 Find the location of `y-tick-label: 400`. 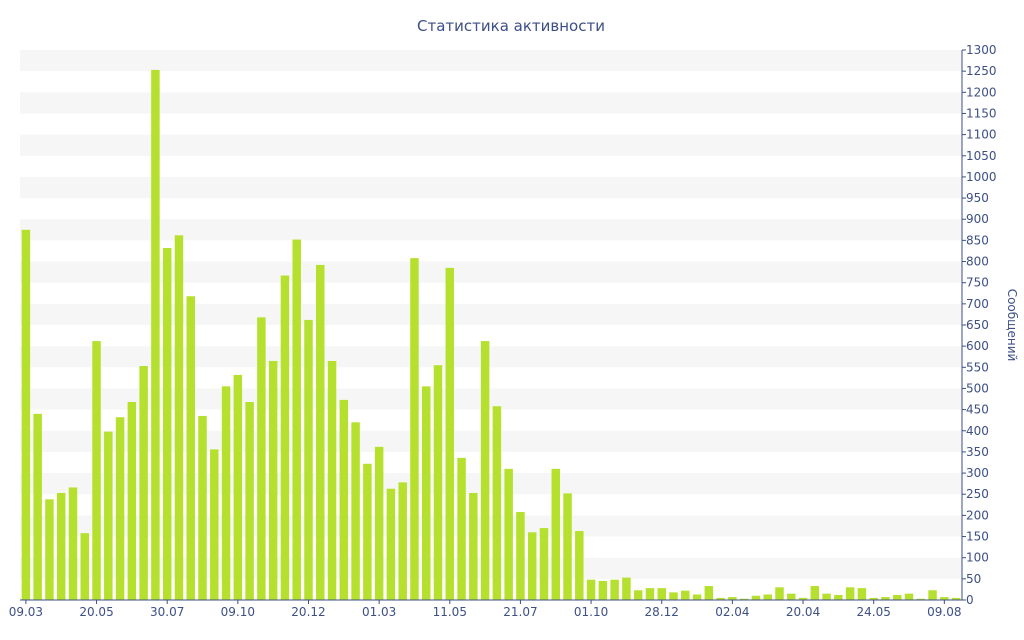

y-tick-label: 400 is located at coordinates (977, 431).